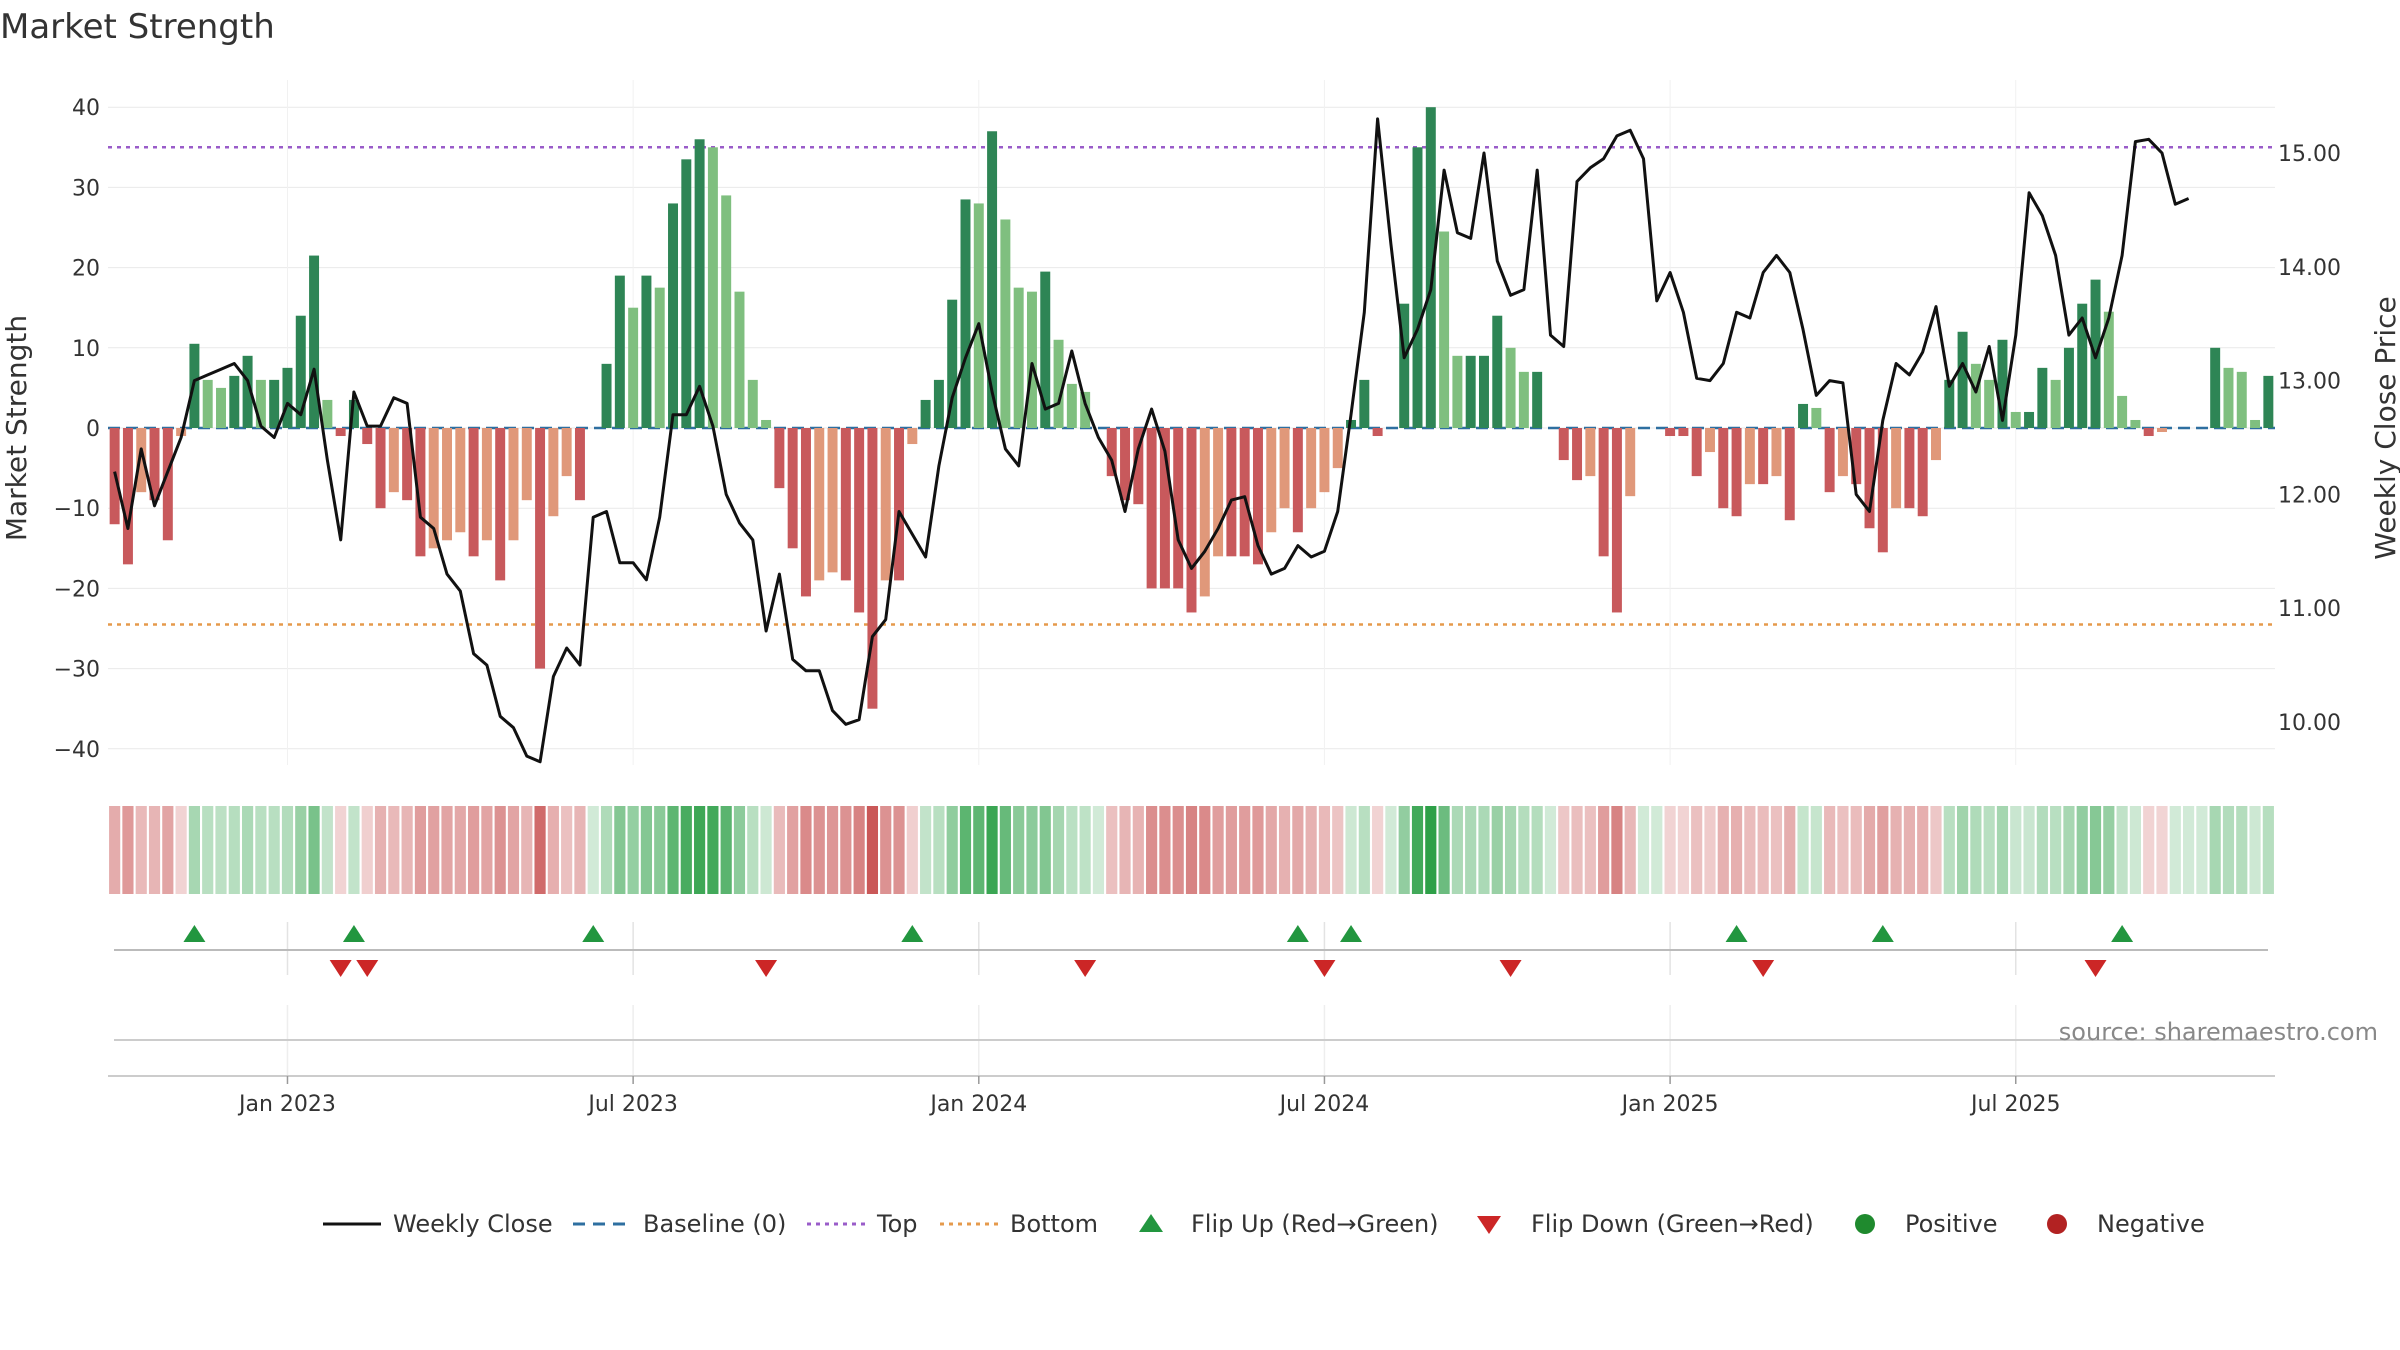 The image size is (2400, 1350). What do you see at coordinates (86, 269) in the screenshot?
I see `y-left-tick-label: 20` at bounding box center [86, 269].